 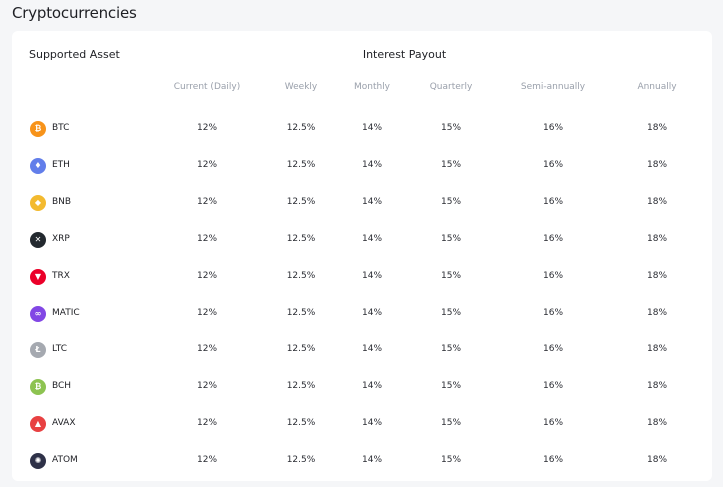 I want to click on coin-symbol: BNB, so click(x=62, y=201).